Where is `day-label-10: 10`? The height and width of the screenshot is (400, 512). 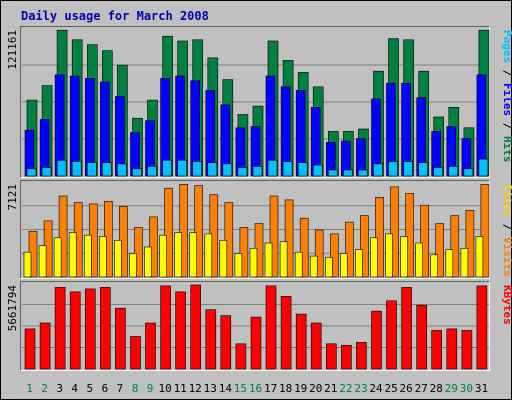 day-label-10: 10 is located at coordinates (164, 388).